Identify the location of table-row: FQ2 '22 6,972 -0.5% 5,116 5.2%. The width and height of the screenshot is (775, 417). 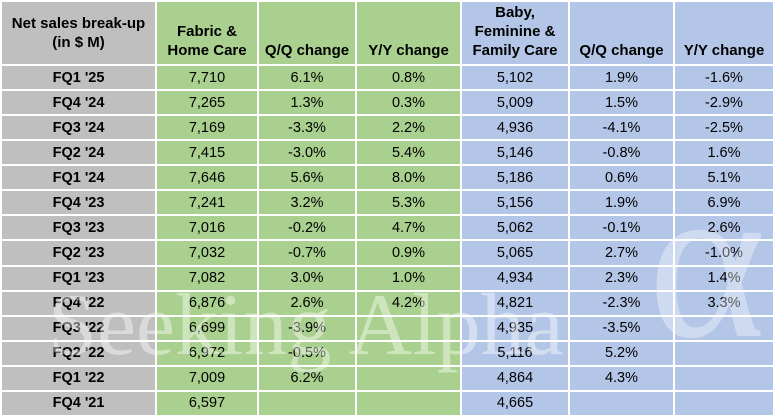
(387, 353).